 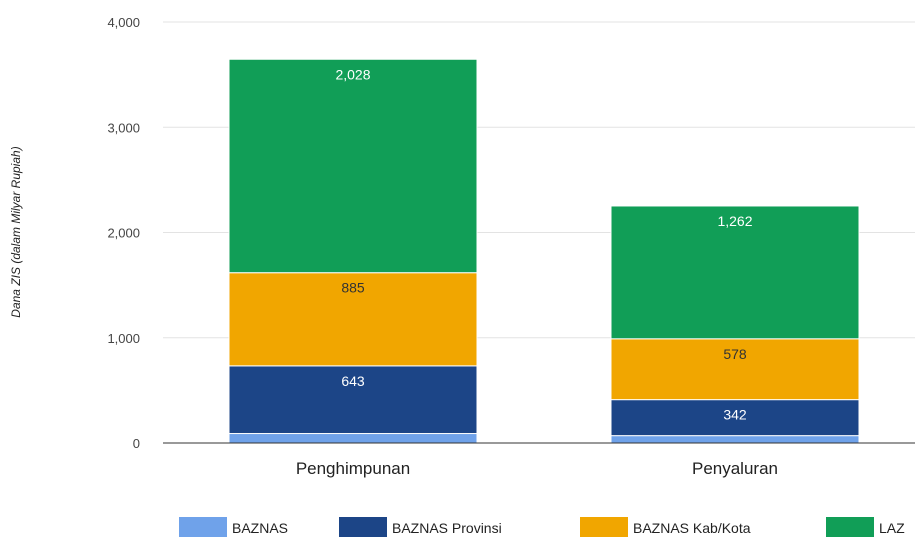 I want to click on bar-data-label: 885, so click(x=353, y=288).